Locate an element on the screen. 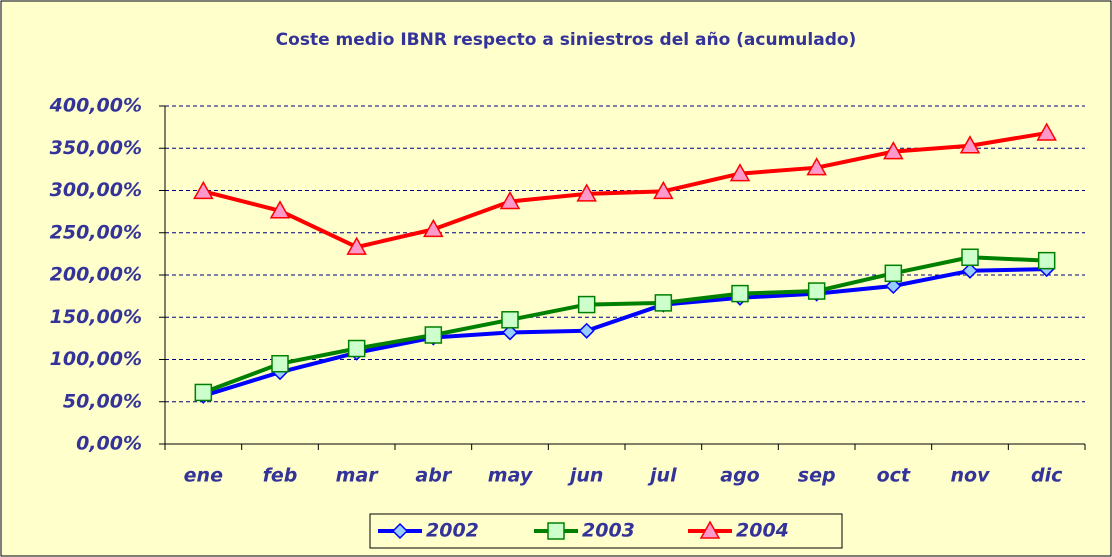  x-tick-label: oct is located at coordinates (894, 476).